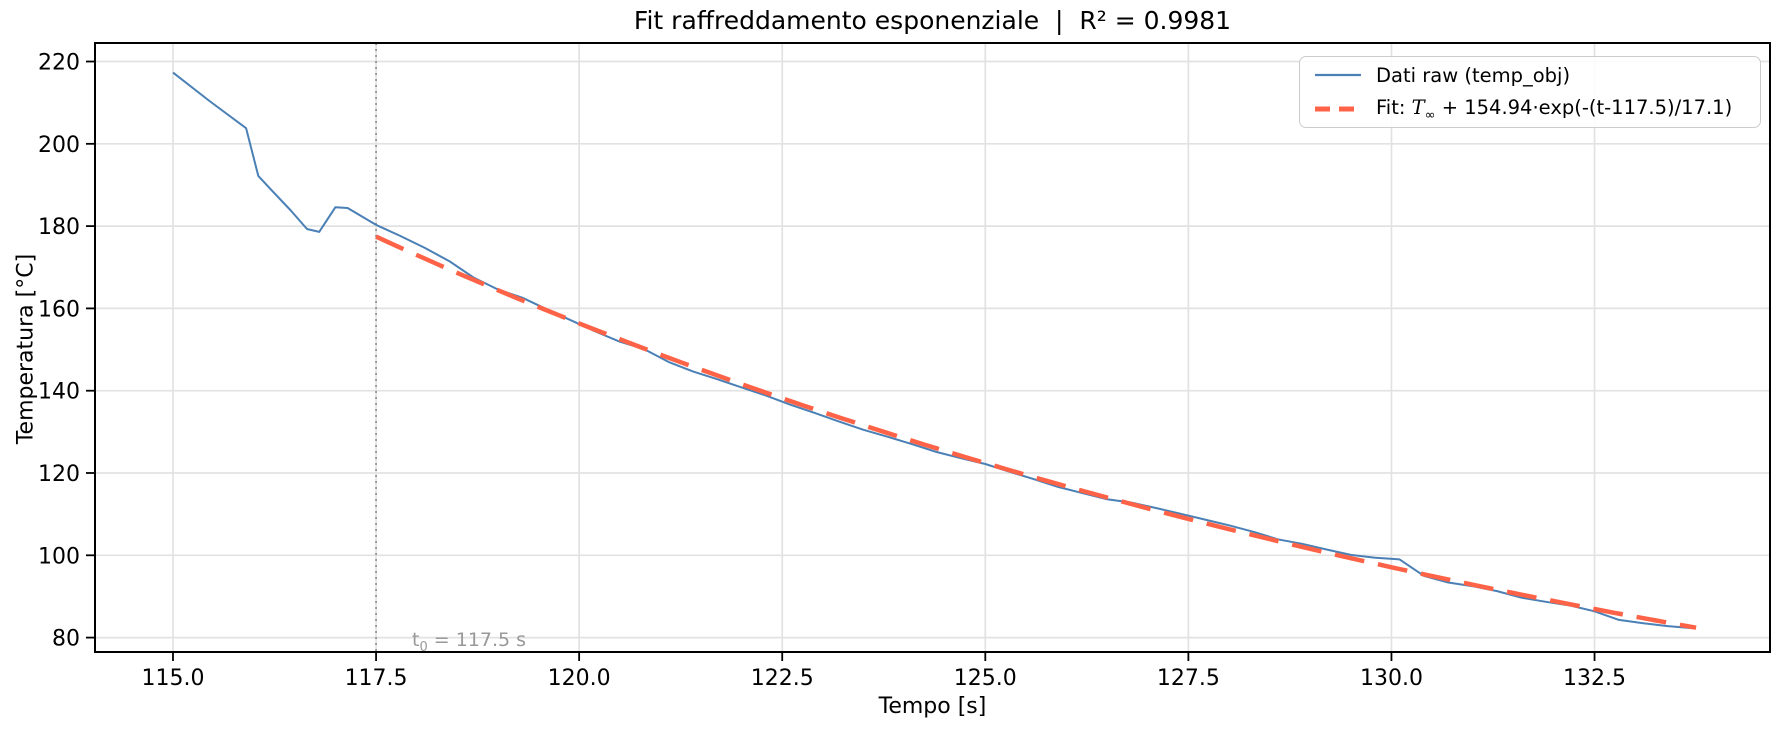 The height and width of the screenshot is (731, 1784). What do you see at coordinates (1188, 678) in the screenshot?
I see `x-tick-label: 127.5` at bounding box center [1188, 678].